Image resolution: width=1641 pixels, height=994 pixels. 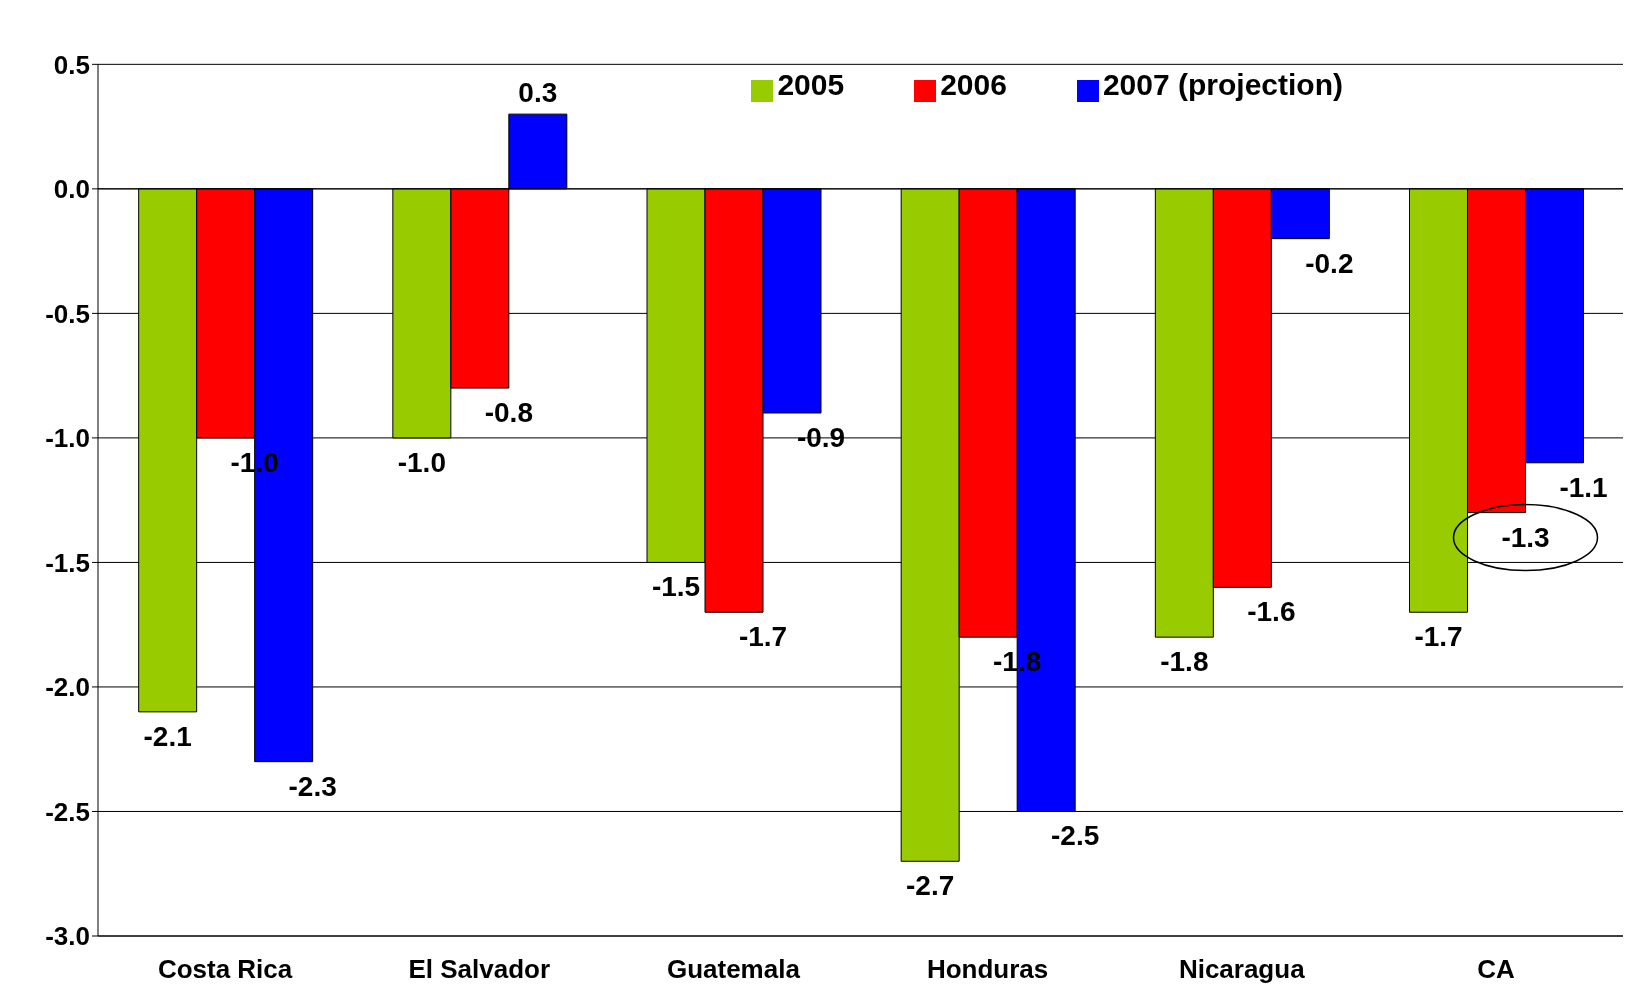 What do you see at coordinates (71, 189) in the screenshot?
I see `y-tick-label: 0.0` at bounding box center [71, 189].